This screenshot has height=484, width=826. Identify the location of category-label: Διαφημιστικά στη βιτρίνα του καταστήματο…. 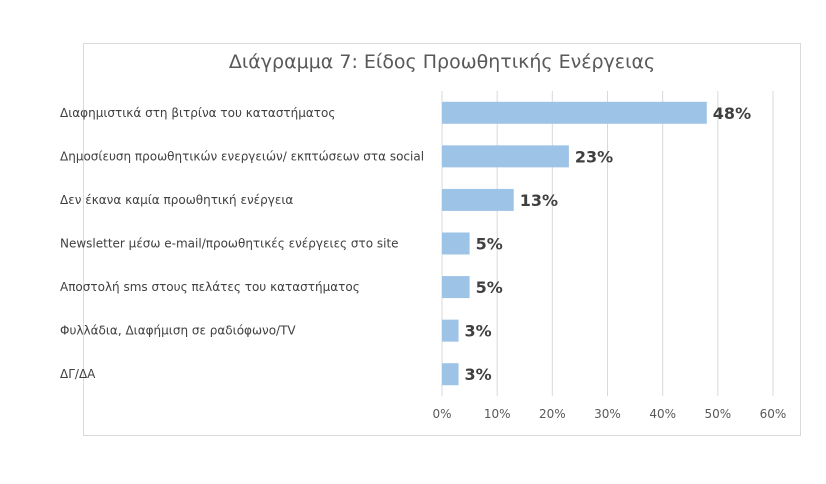
(197, 113).